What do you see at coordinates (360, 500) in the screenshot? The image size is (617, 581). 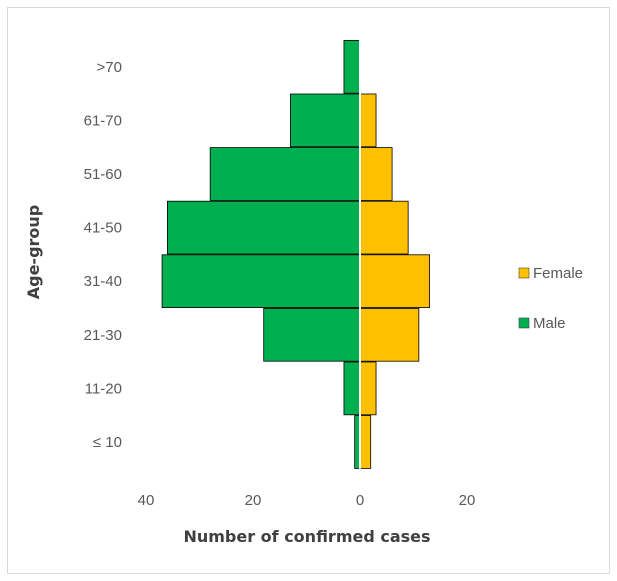 I see `x-tick-label: 0` at bounding box center [360, 500].